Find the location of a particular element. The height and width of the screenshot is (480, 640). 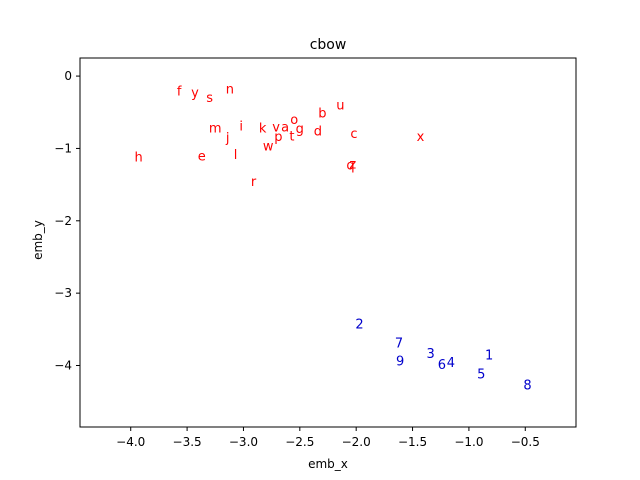

x-tick-label: −2.0 is located at coordinates (356, 442).